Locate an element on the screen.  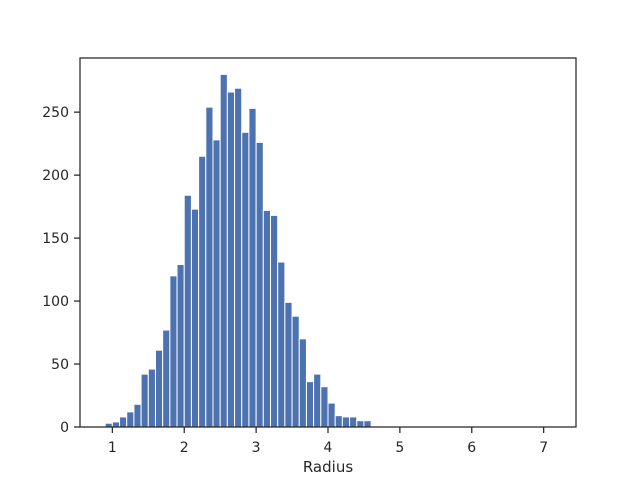
y-tick-label: 150 is located at coordinates (55, 239).